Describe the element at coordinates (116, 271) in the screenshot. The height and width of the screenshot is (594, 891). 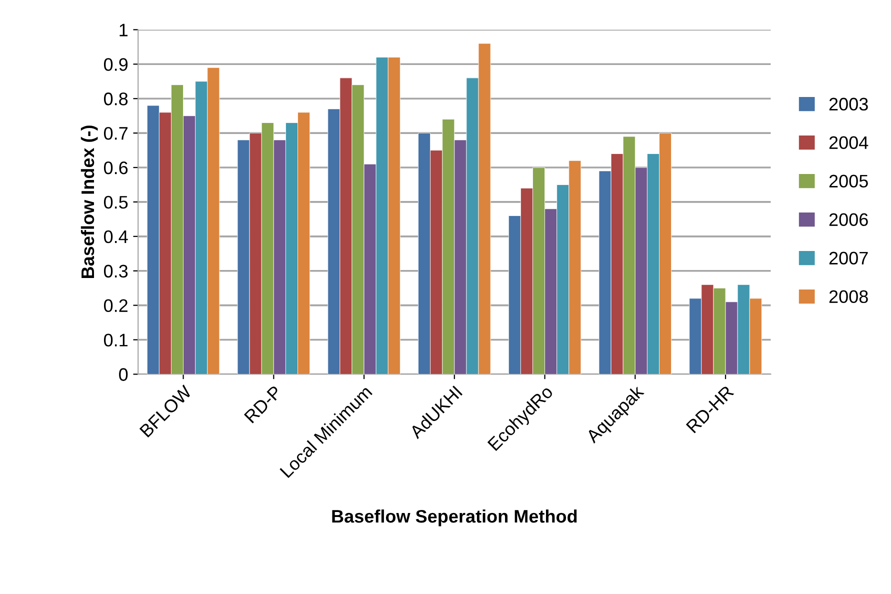
I see `y-tick-label: 0.3` at that location.